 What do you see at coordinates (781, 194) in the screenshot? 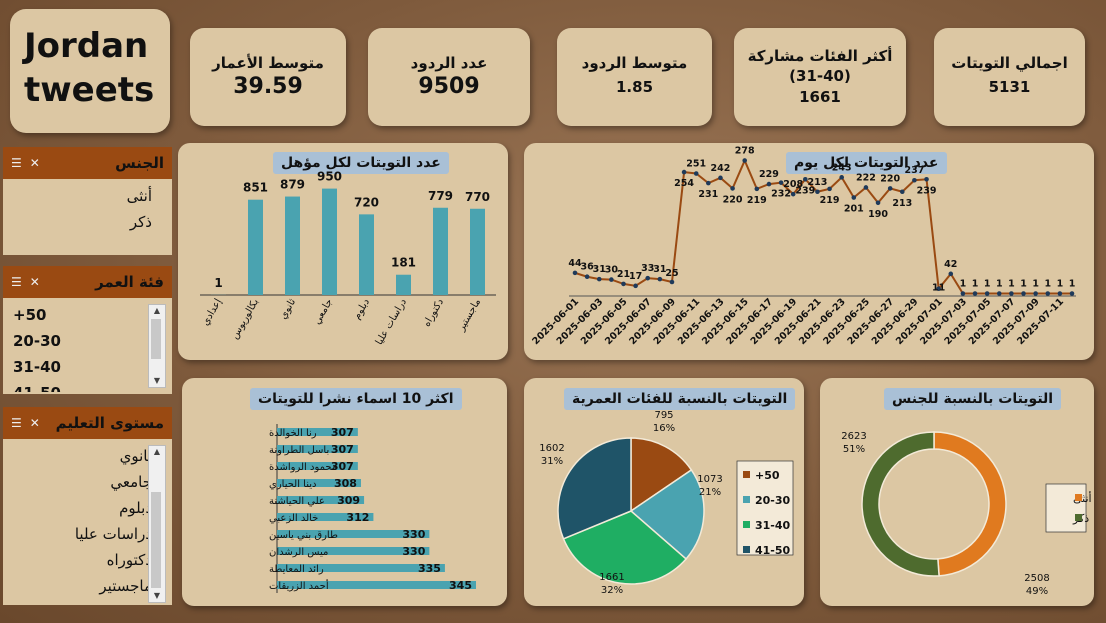
I see `data-label: 232` at bounding box center [781, 194].